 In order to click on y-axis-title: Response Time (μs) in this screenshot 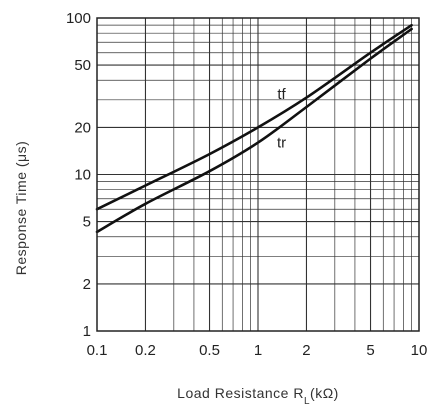, I will do `click(21, 208)`.